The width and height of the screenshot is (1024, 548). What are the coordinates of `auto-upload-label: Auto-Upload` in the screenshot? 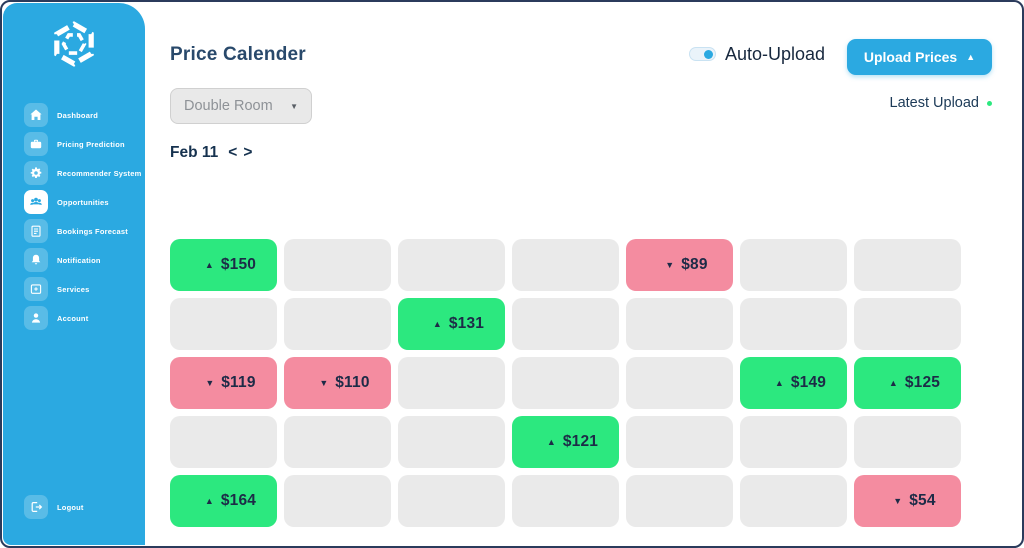 It's located at (775, 54).